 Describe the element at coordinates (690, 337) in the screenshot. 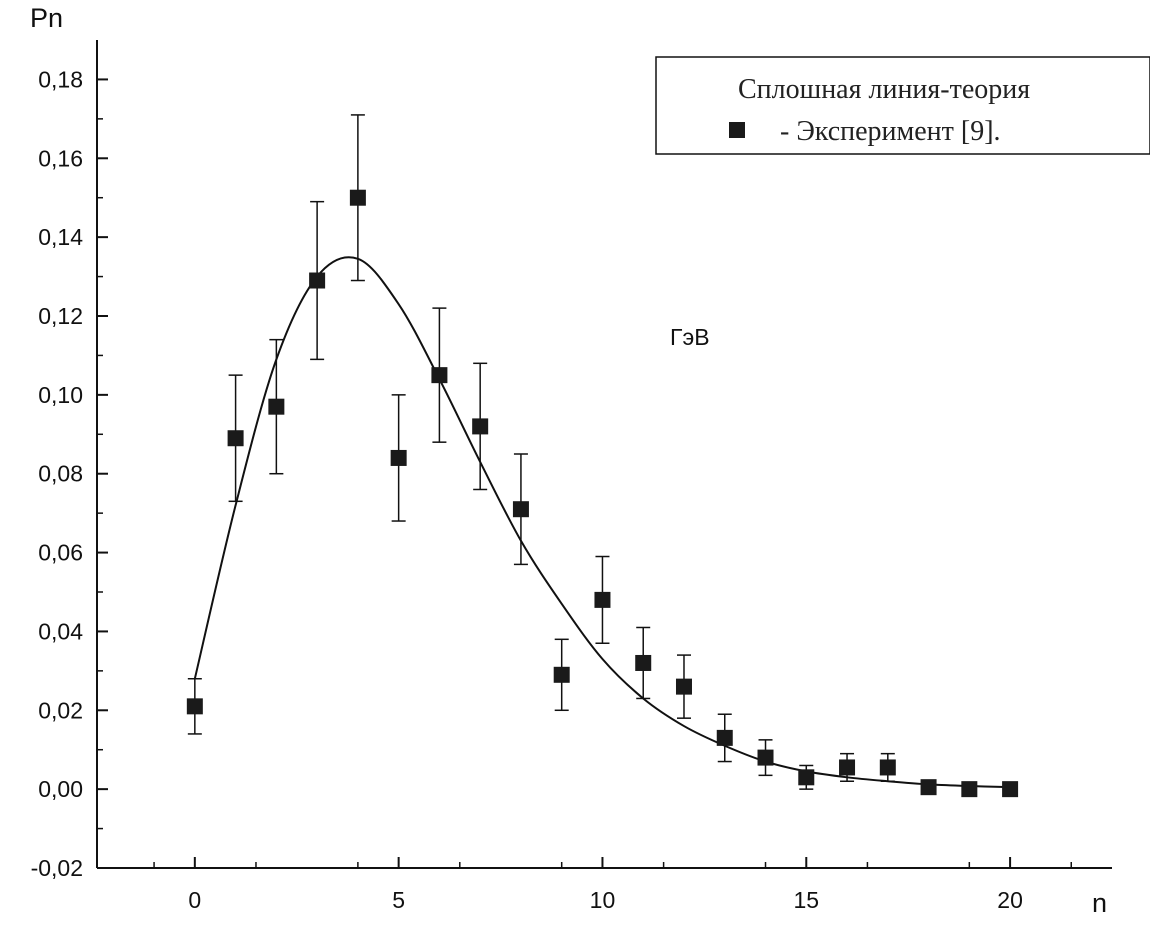

I see `annotation-gev: ГэВ` at that location.